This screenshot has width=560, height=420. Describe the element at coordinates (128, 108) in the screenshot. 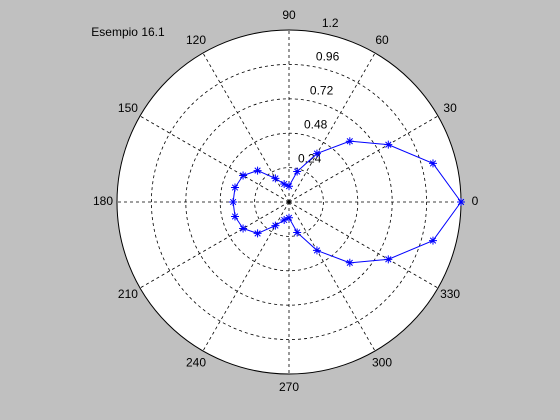

I see `angle-tick-label: 150` at that location.